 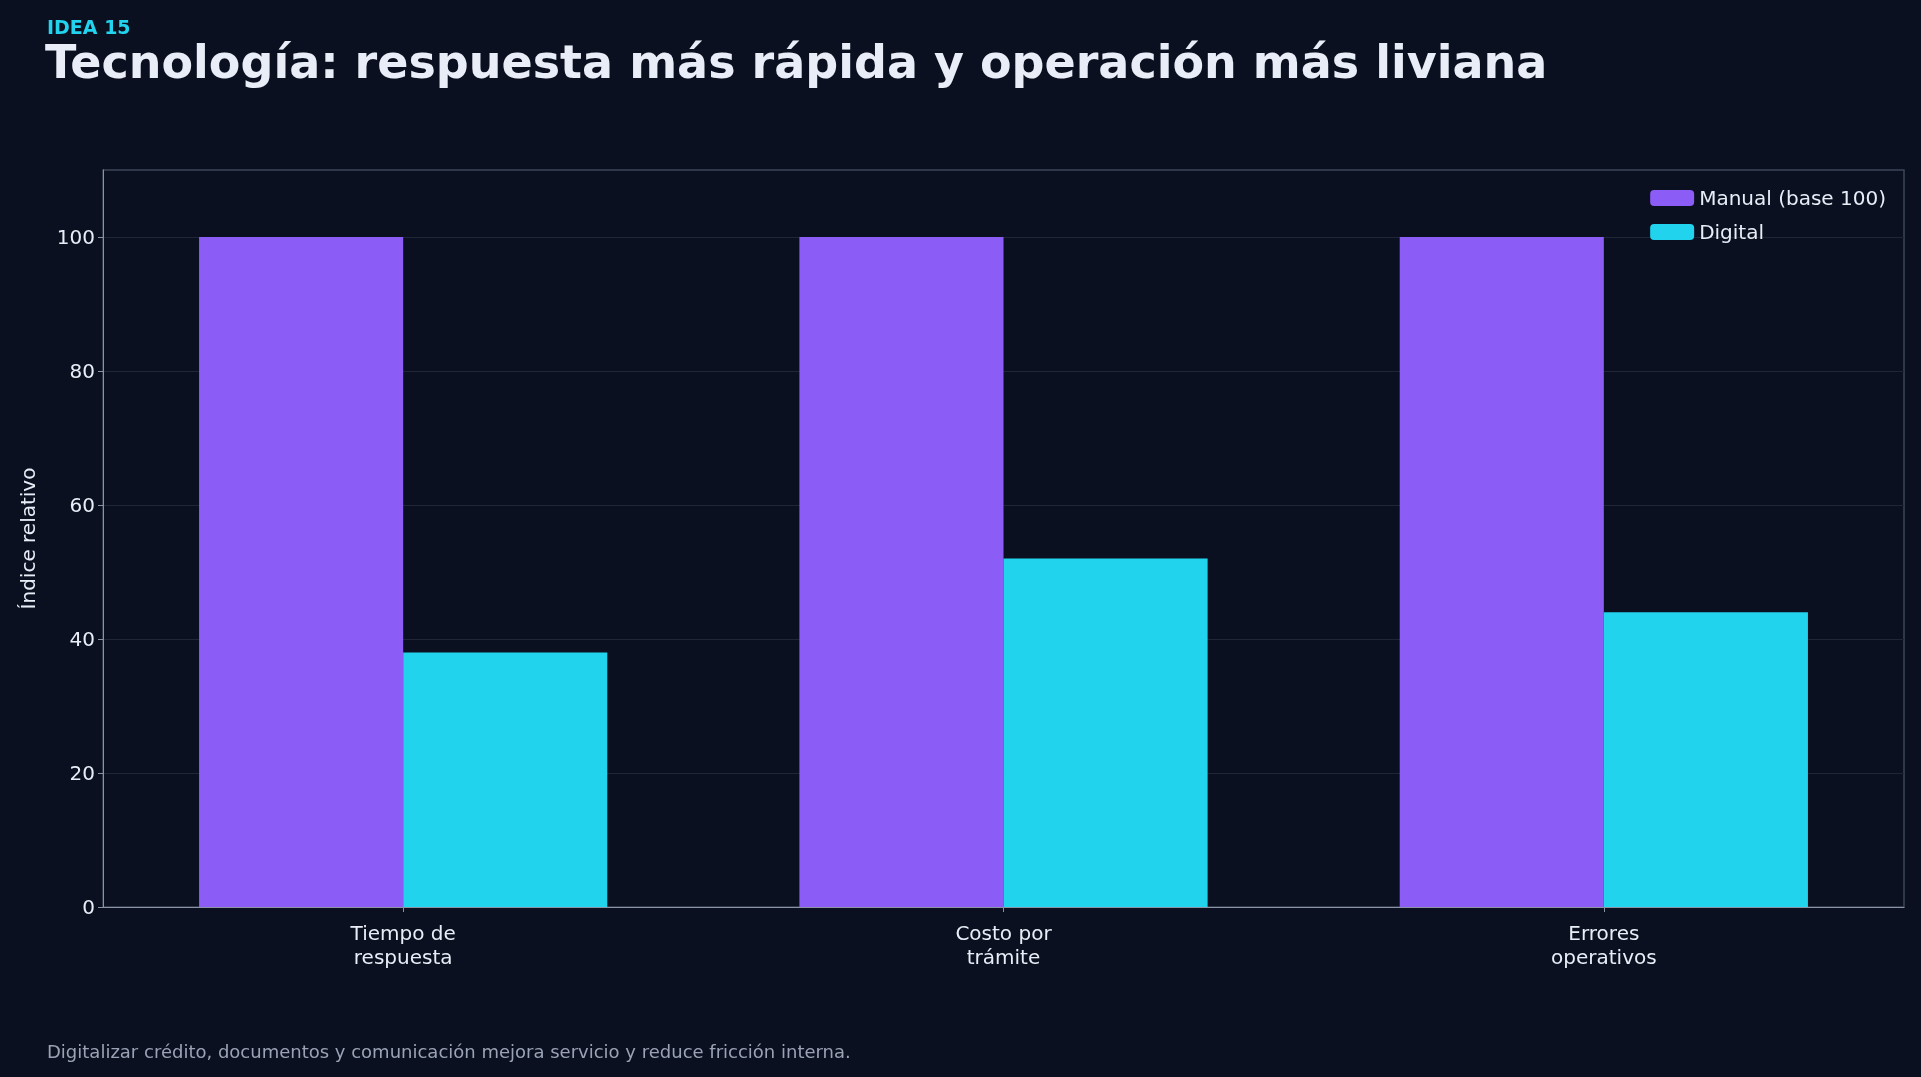 I want to click on y-tick-label: 20, so click(x=82, y=773).